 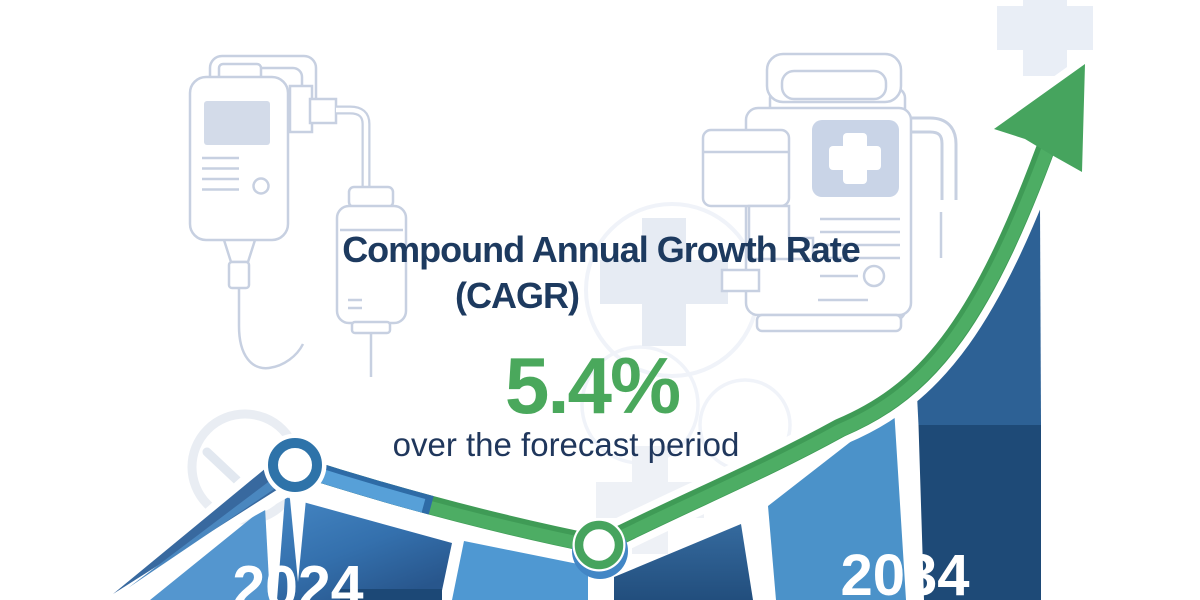 I want to click on svg-text: 2024, so click(x=297, y=577).